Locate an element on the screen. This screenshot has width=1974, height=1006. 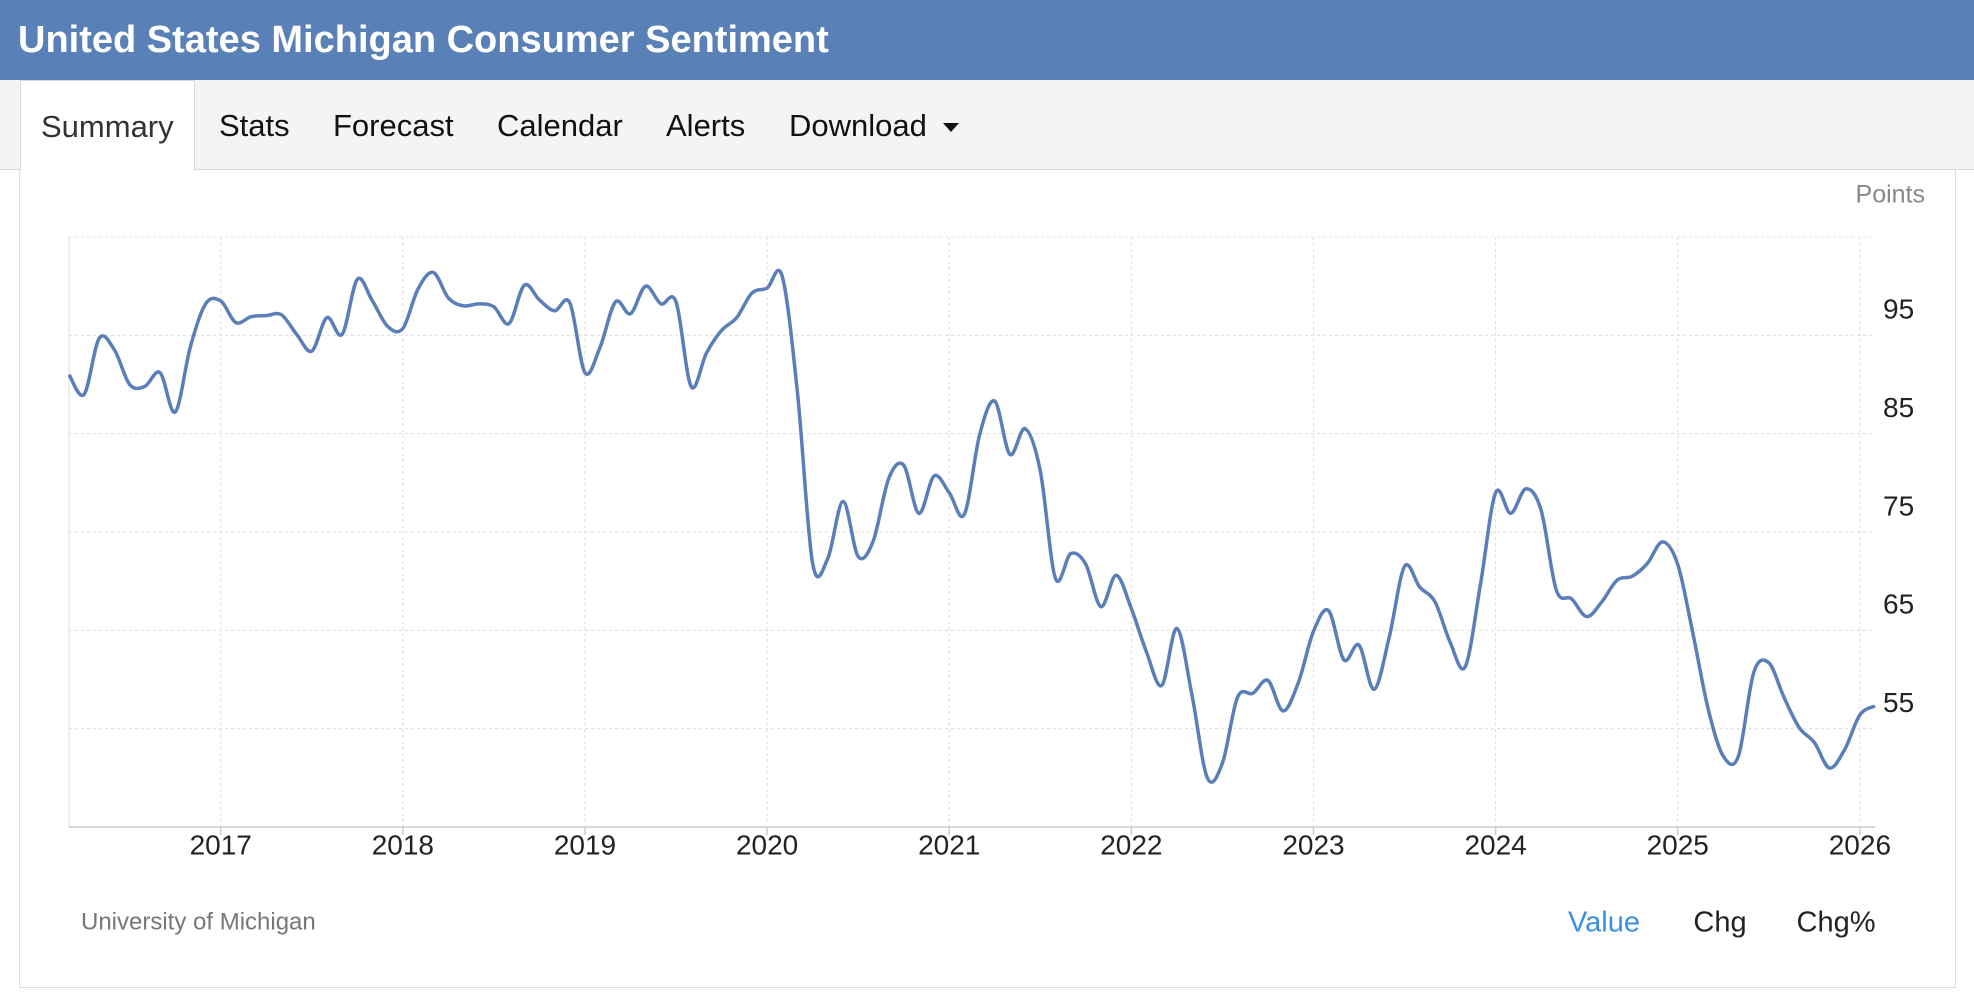
tab: Stats is located at coordinates (254, 125).